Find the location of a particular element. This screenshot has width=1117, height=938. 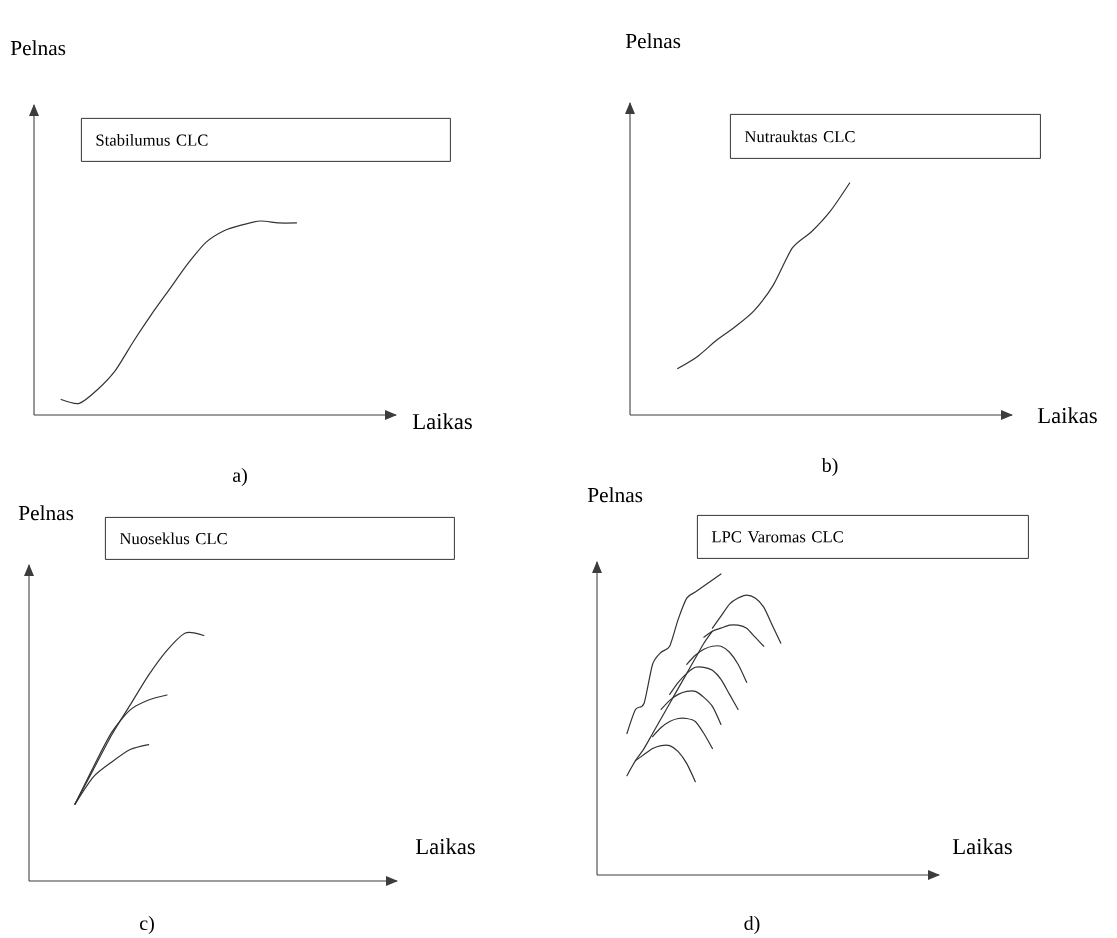

text: b) is located at coordinates (829, 467).